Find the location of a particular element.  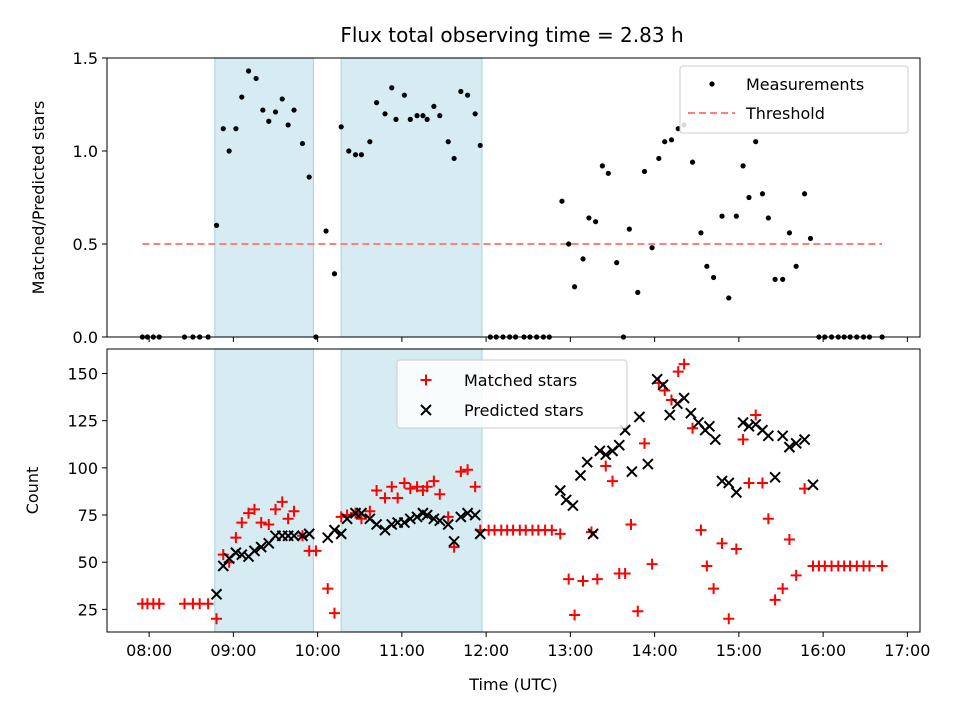

legend-box is located at coordinates (794, 99).